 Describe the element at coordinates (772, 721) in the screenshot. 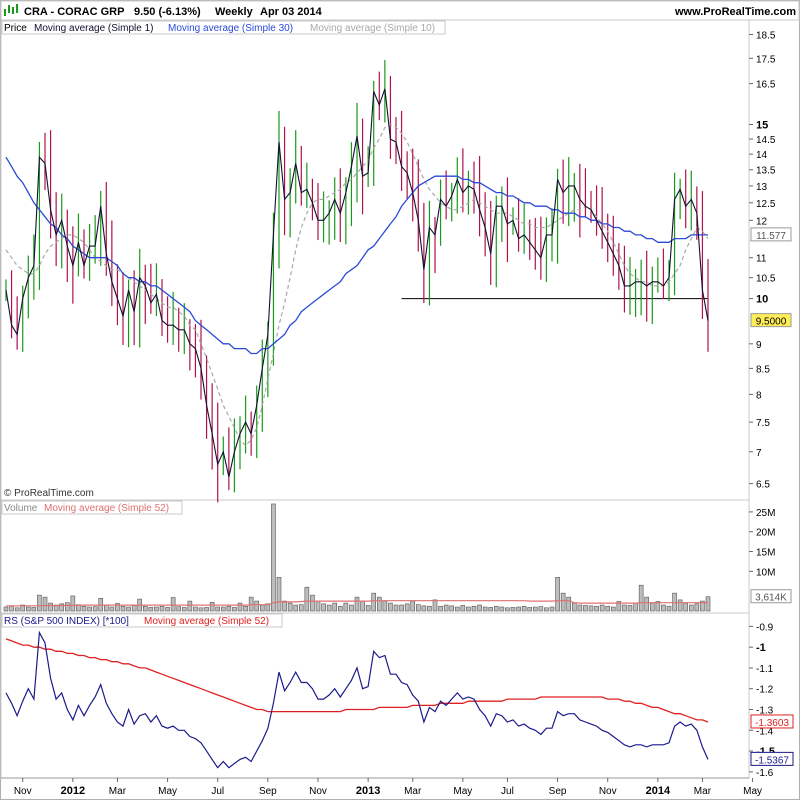

I see `rs-ma-value-tag` at that location.